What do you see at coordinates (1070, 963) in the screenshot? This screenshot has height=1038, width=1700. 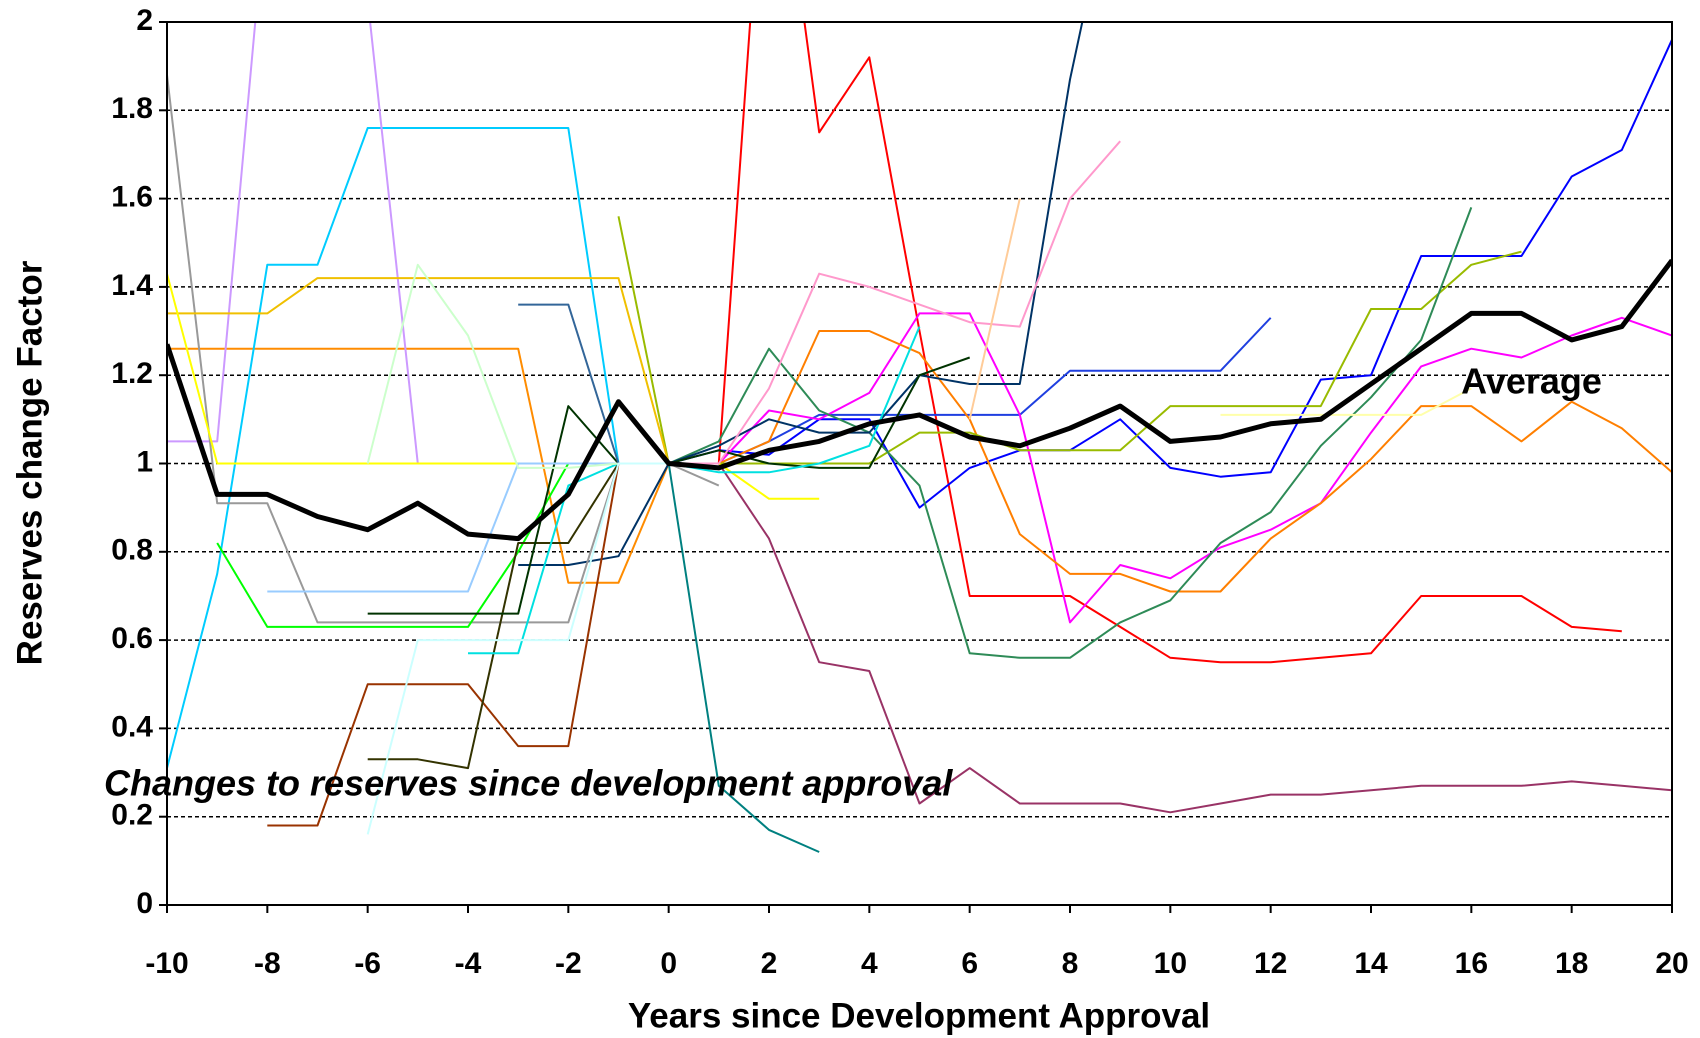 I see `x-tick-label: 8` at bounding box center [1070, 963].